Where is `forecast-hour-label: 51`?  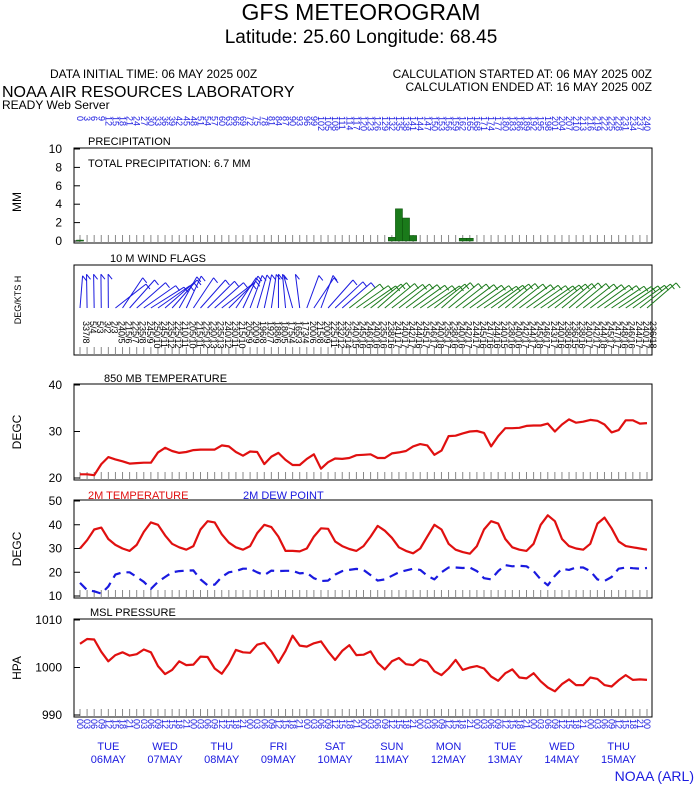
forecast-hour-label: 51 is located at coordinates (200, 121).